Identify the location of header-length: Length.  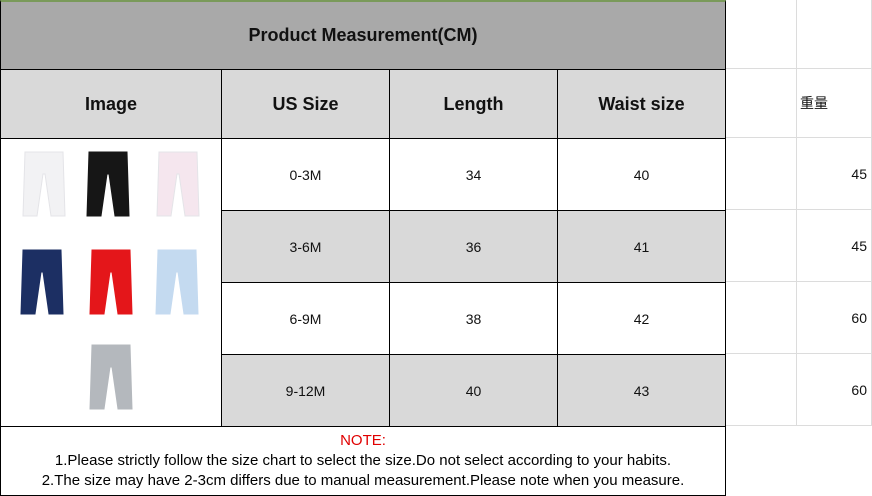
(473, 104).